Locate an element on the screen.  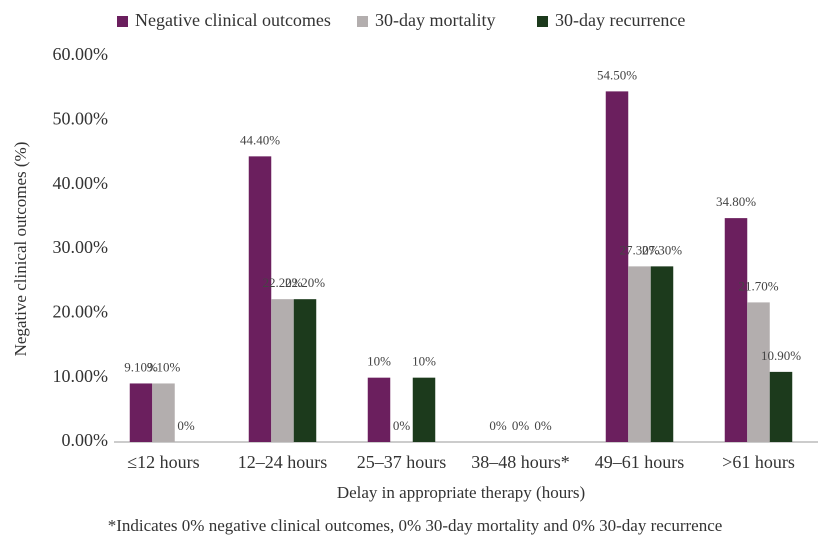
legend-label: 30-day recurrence is located at coordinates (620, 20).